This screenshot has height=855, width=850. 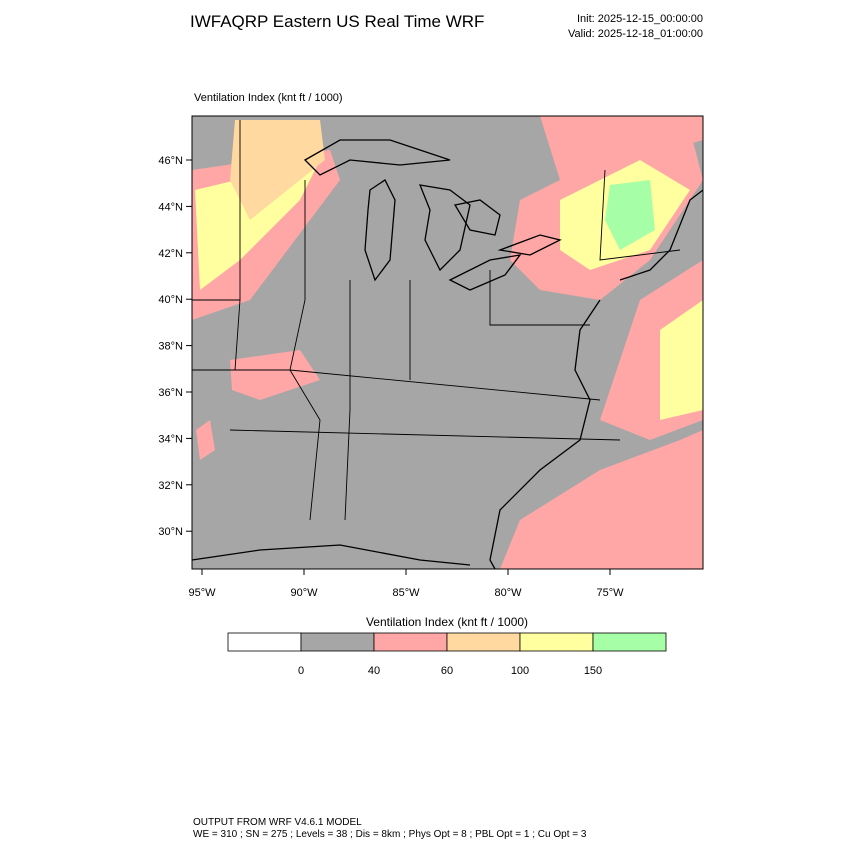 I want to click on lon-label: 75°W, so click(x=610, y=593).